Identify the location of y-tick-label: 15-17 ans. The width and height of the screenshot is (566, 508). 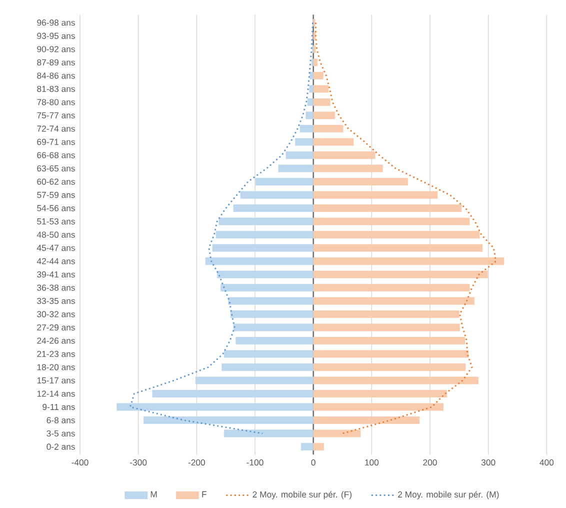
(56, 380).